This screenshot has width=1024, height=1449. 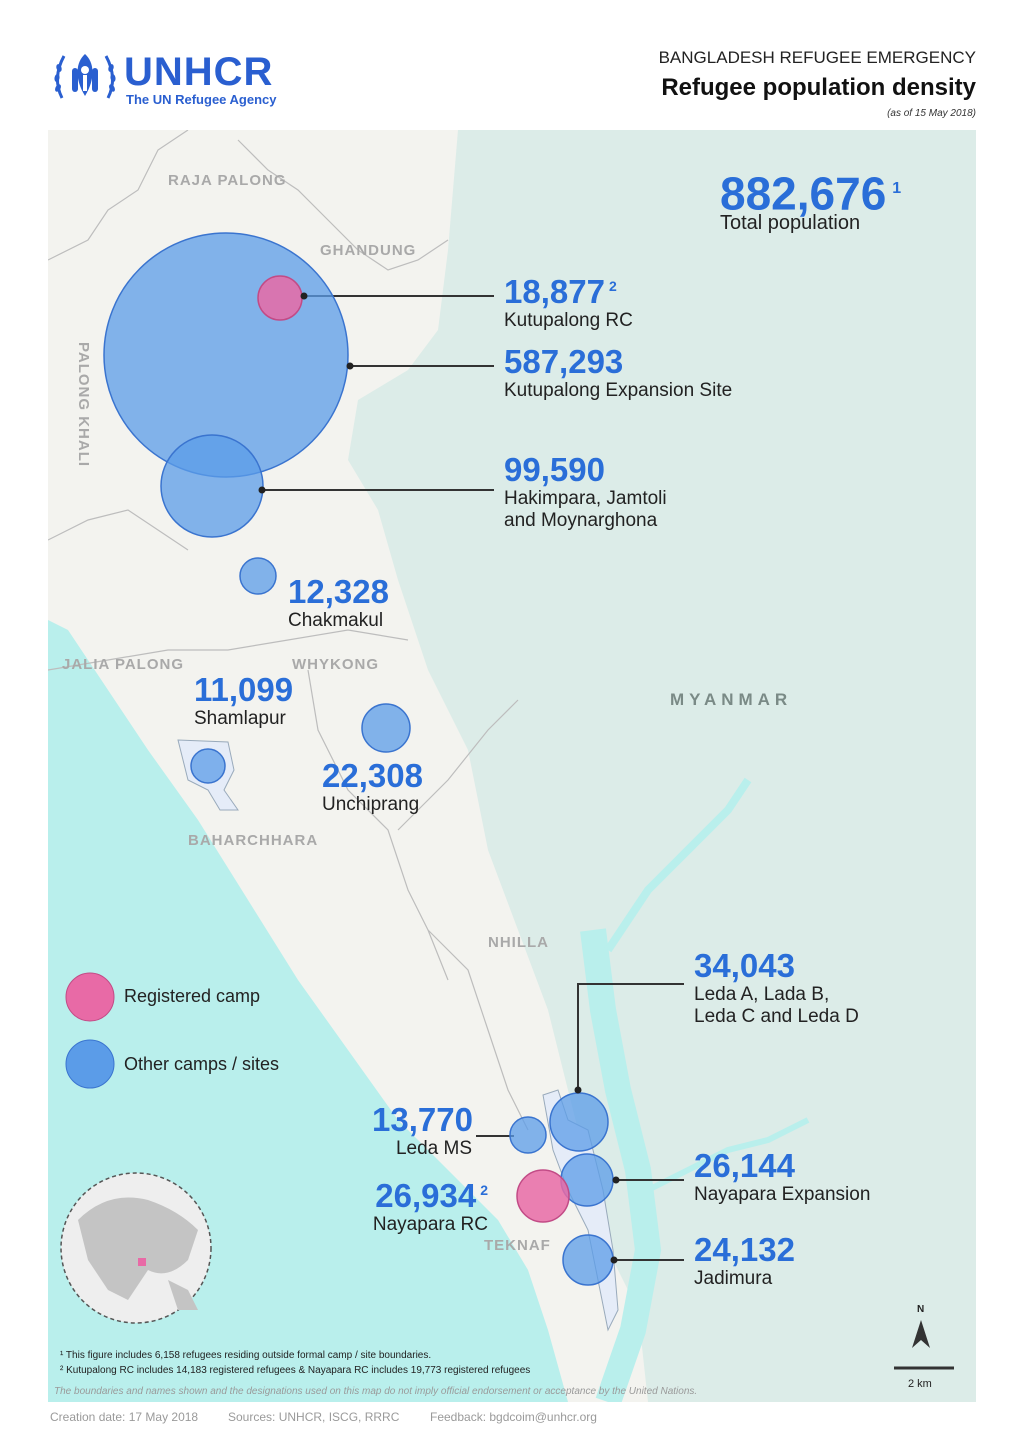 What do you see at coordinates (280, 298) in the screenshot?
I see `circle-kutupalong-rc` at bounding box center [280, 298].